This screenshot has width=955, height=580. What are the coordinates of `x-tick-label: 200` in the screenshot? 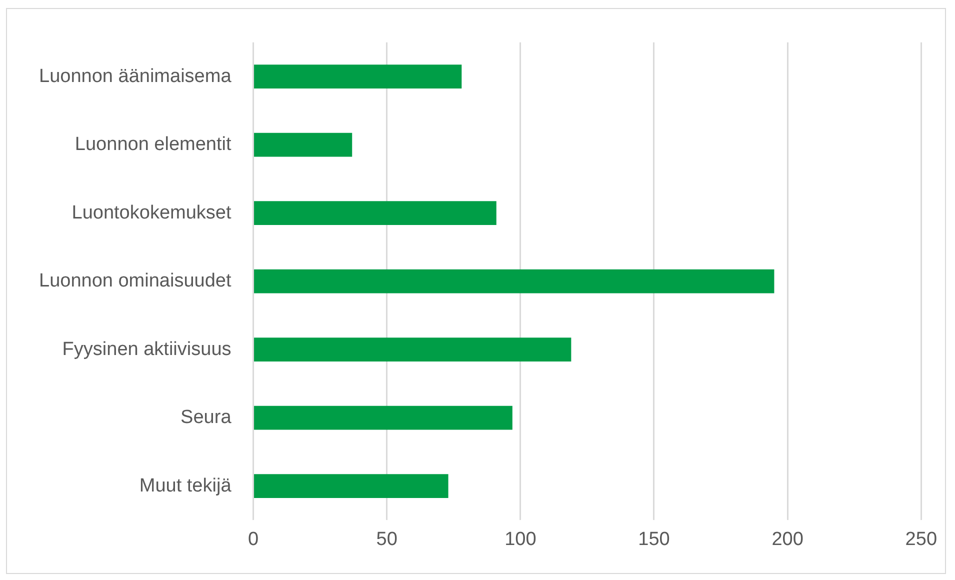 It's located at (788, 539).